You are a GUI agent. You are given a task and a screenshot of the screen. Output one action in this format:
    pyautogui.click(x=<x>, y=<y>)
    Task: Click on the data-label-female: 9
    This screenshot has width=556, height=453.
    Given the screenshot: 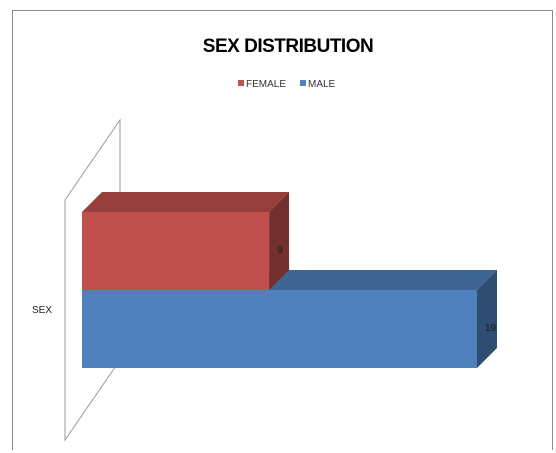 What is the action you would take?
    pyautogui.click(x=280, y=250)
    